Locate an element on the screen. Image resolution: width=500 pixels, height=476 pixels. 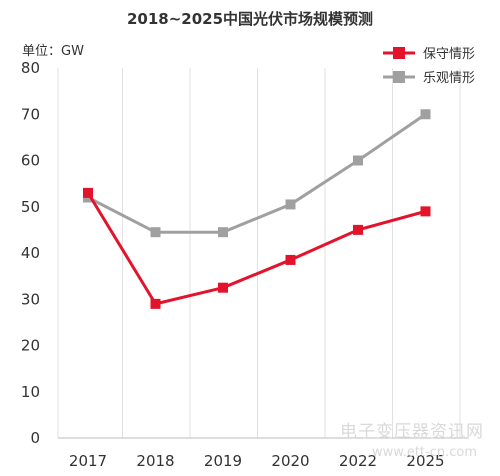
unit-label: 单位：GW is located at coordinates (53, 51).